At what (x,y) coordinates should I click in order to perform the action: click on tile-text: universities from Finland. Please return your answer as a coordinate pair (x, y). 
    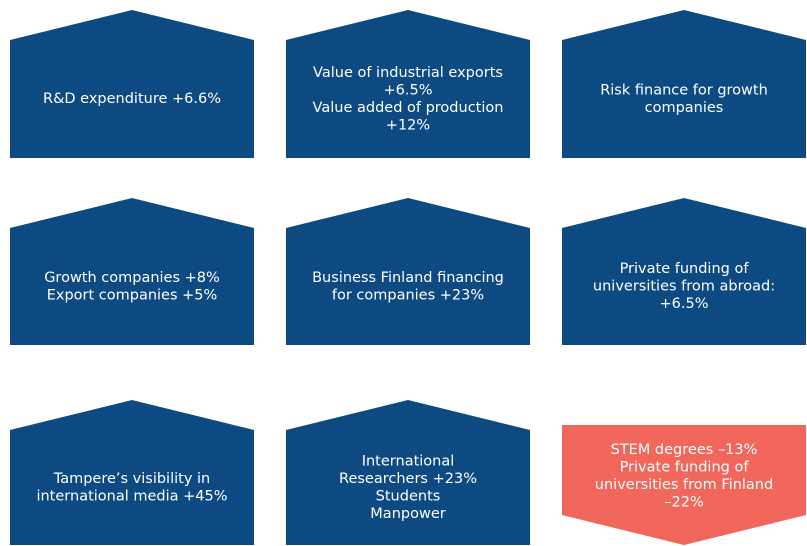
    Looking at the image, I should click on (684, 485).